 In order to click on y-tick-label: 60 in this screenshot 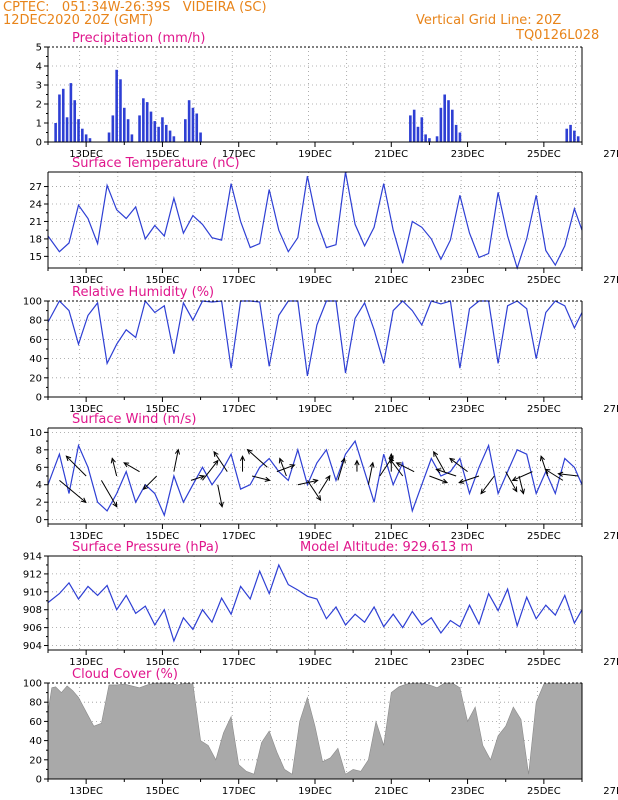, I will do `click(35, 340)`.